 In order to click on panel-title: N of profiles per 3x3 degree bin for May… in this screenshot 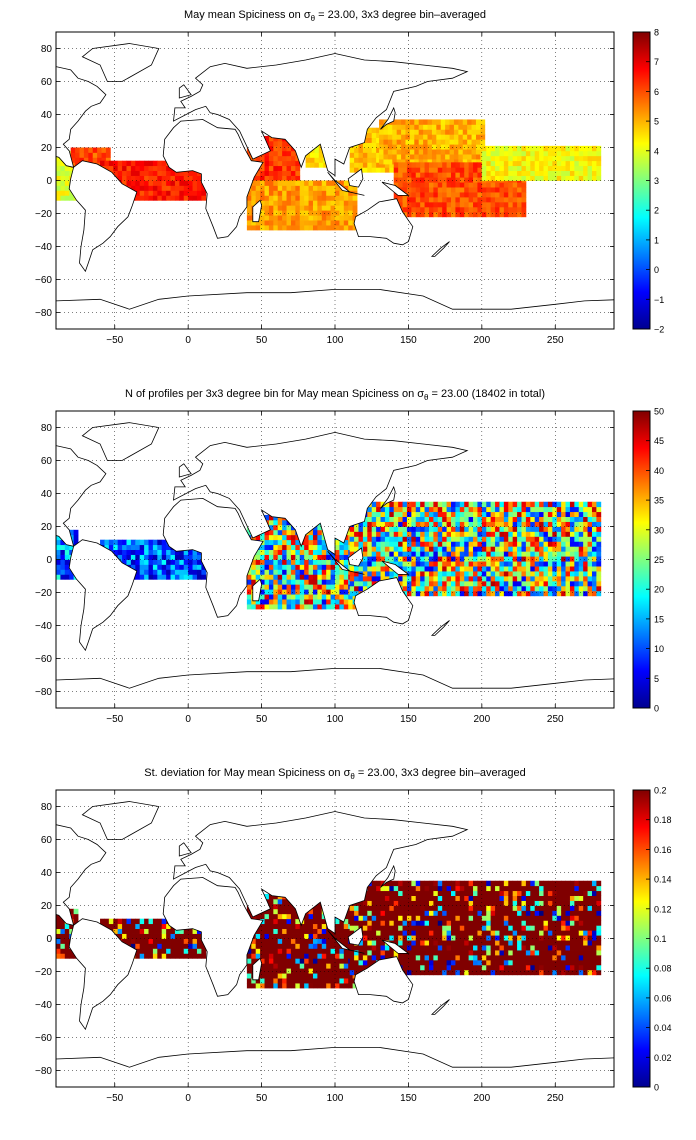, I will do `click(335, 395)`.